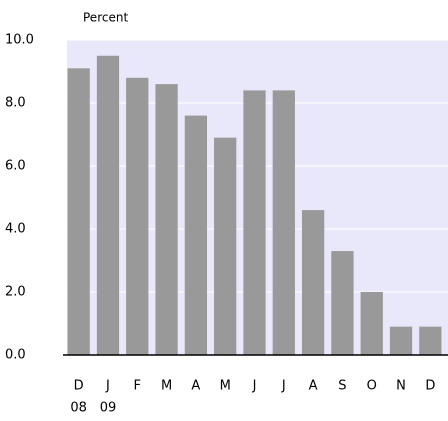  Describe the element at coordinates (15, 229) in the screenshot. I see `y-tick-label: 4.0` at that location.